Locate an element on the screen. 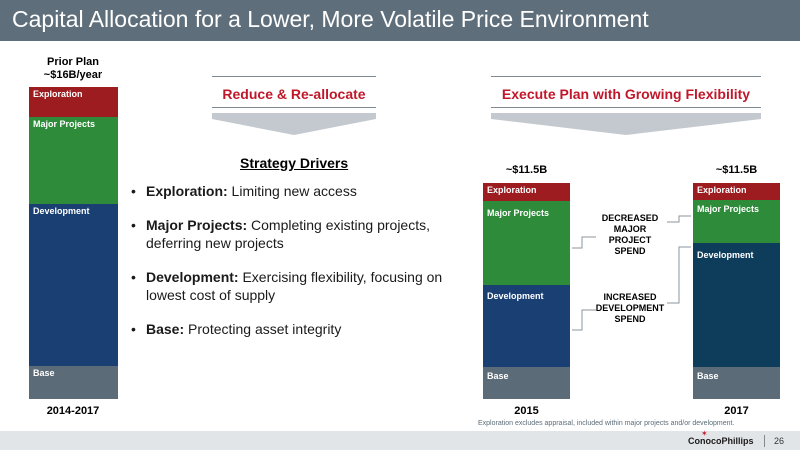 The width and height of the screenshot is (800, 450). strategy-drivers-title: Strategy Drivers is located at coordinates (294, 163).